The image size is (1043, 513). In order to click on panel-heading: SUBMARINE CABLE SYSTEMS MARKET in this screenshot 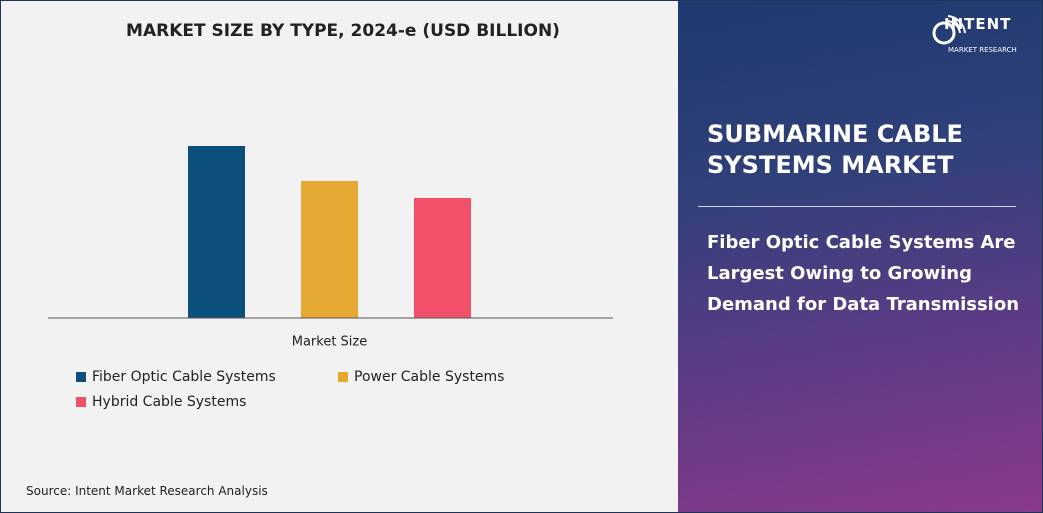, I will do `click(835, 149)`.